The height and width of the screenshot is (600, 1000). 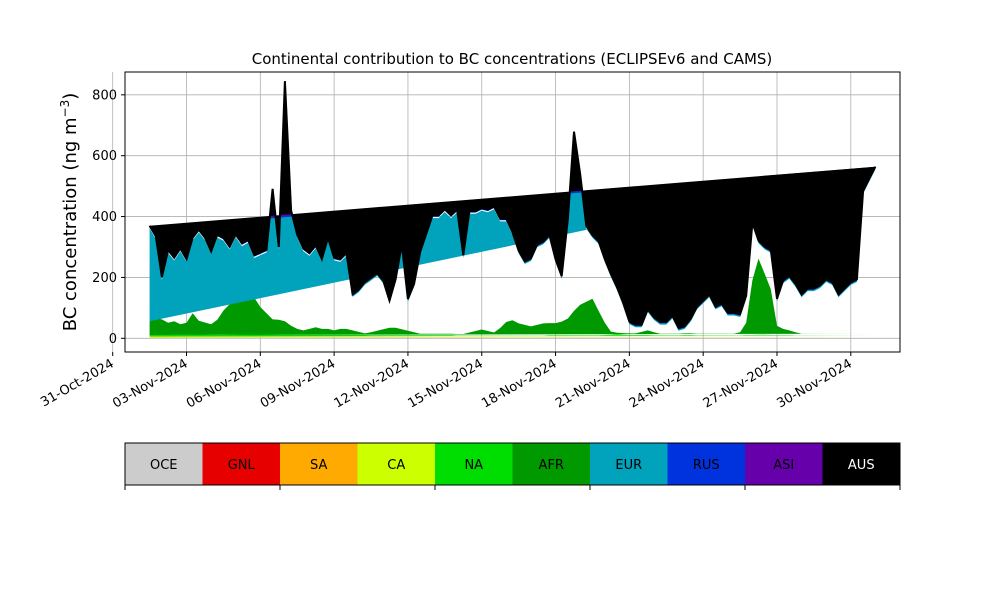 What do you see at coordinates (70, 96) in the screenshot?
I see `y-axis-label-close: )` at bounding box center [70, 96].